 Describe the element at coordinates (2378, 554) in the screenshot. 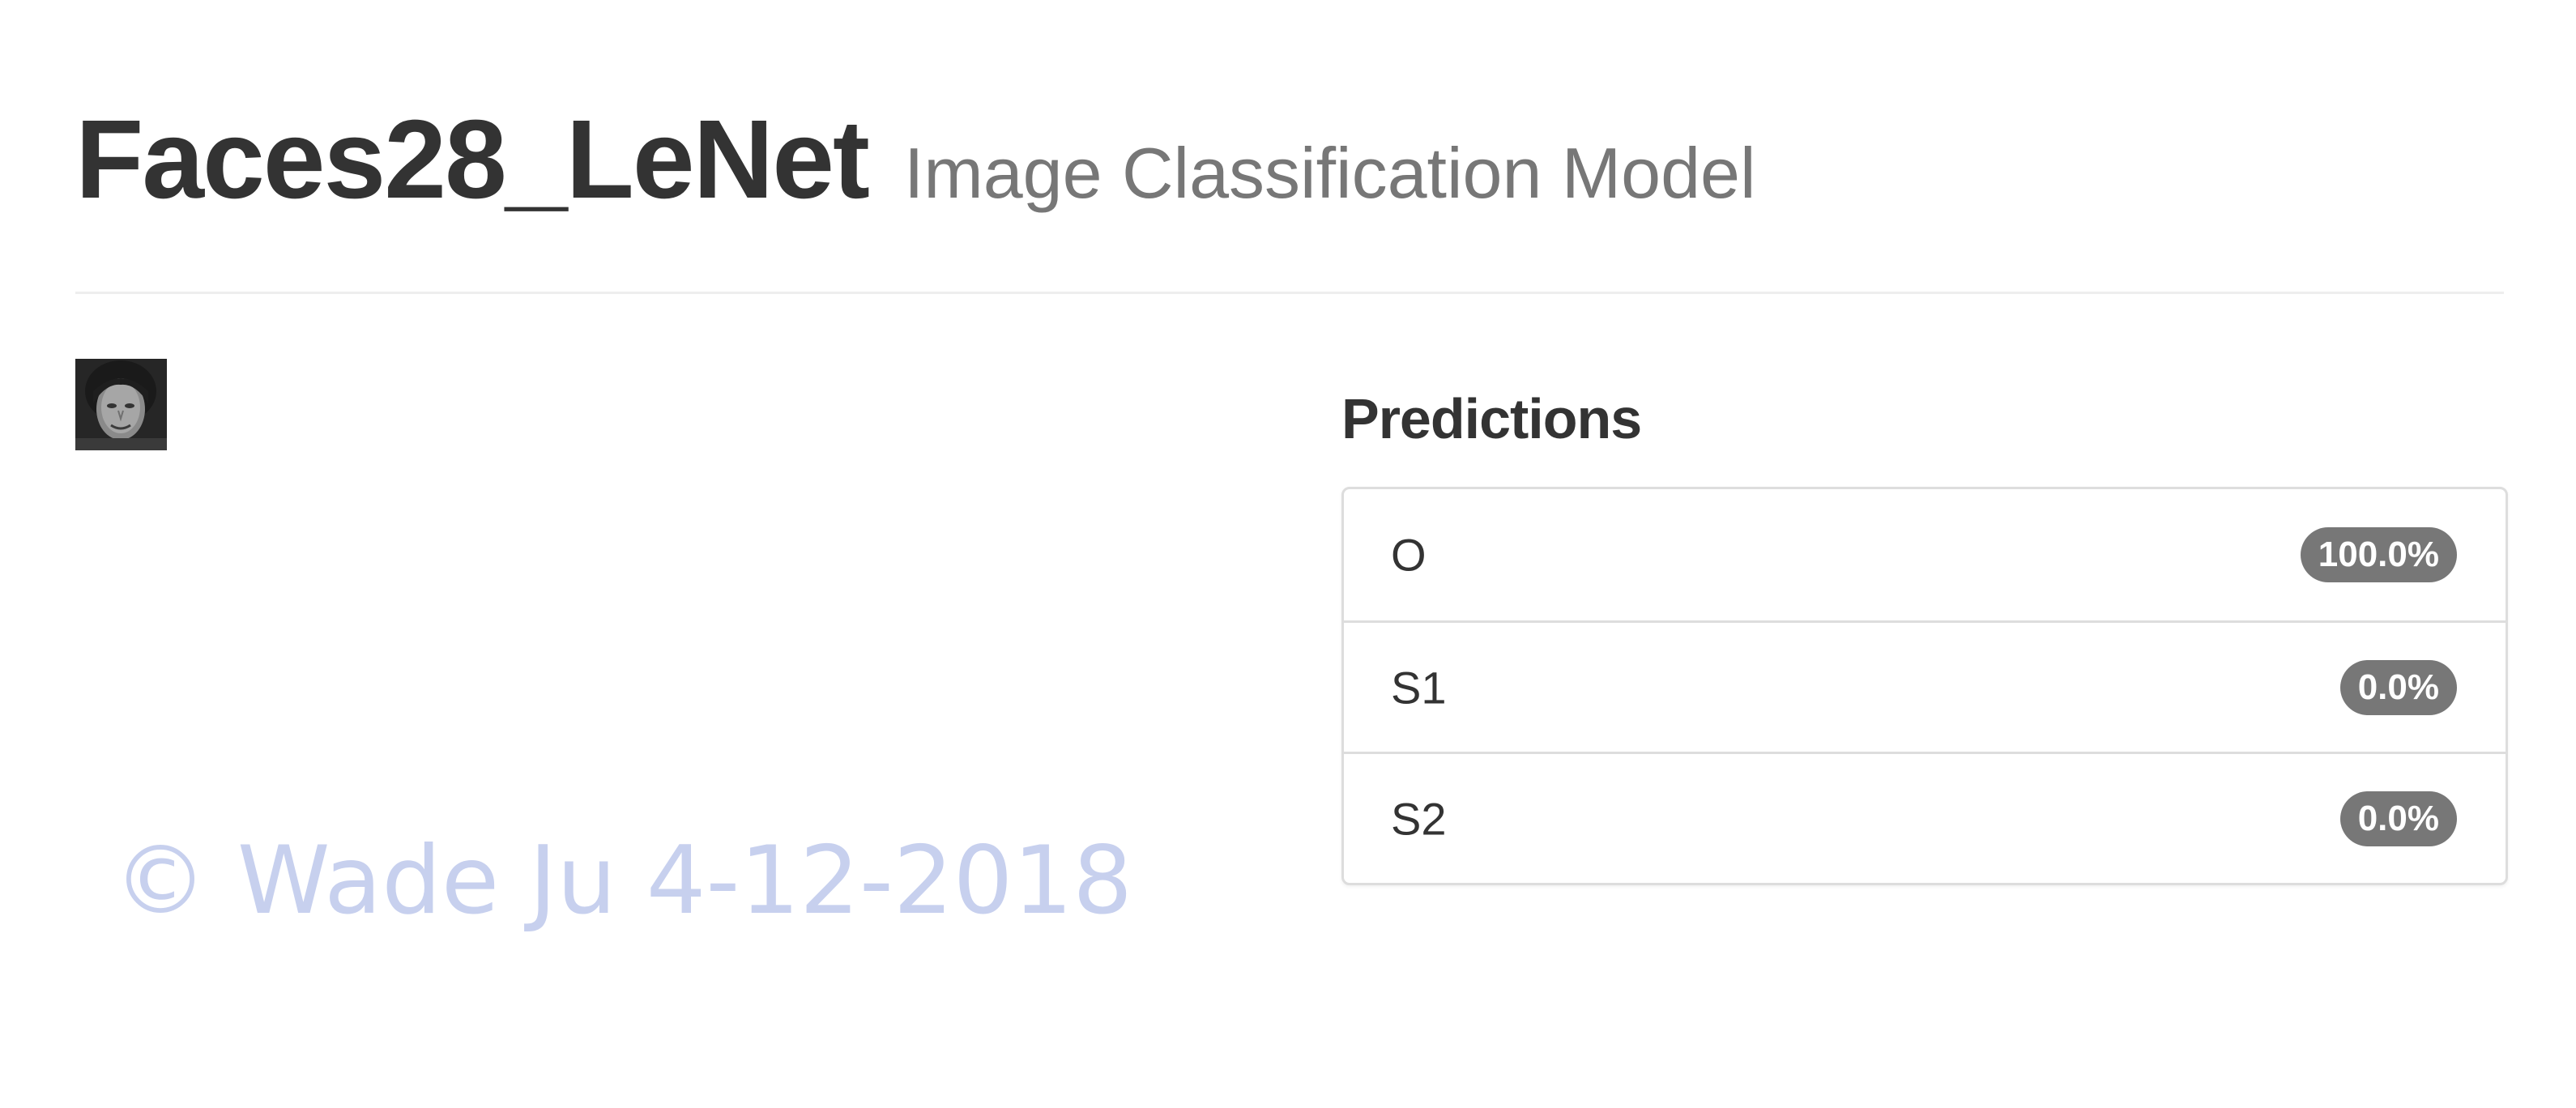

I see `prediction-score-badge: 100.0%` at that location.